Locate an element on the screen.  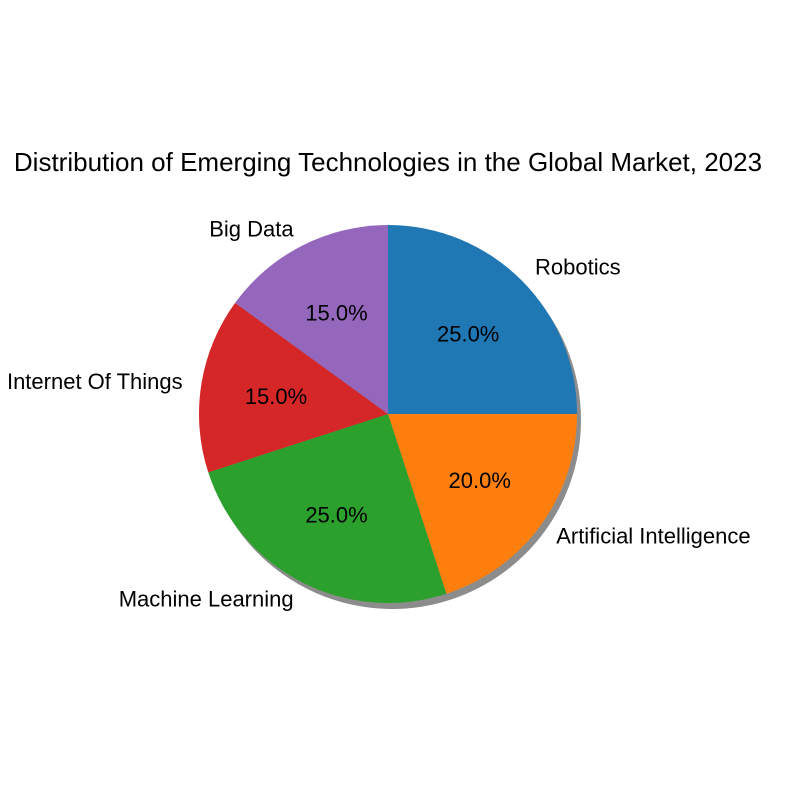
slice-label-big-data: Big Data is located at coordinates (251, 228).